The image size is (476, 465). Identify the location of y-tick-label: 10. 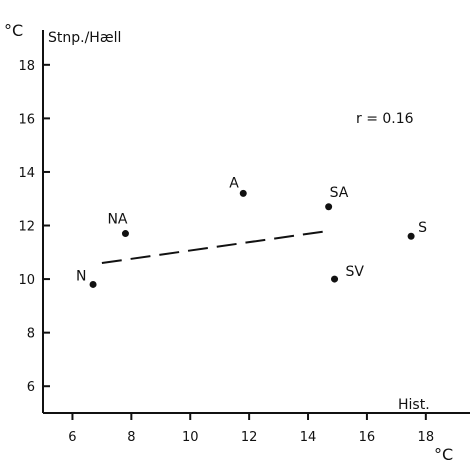
(26, 280).